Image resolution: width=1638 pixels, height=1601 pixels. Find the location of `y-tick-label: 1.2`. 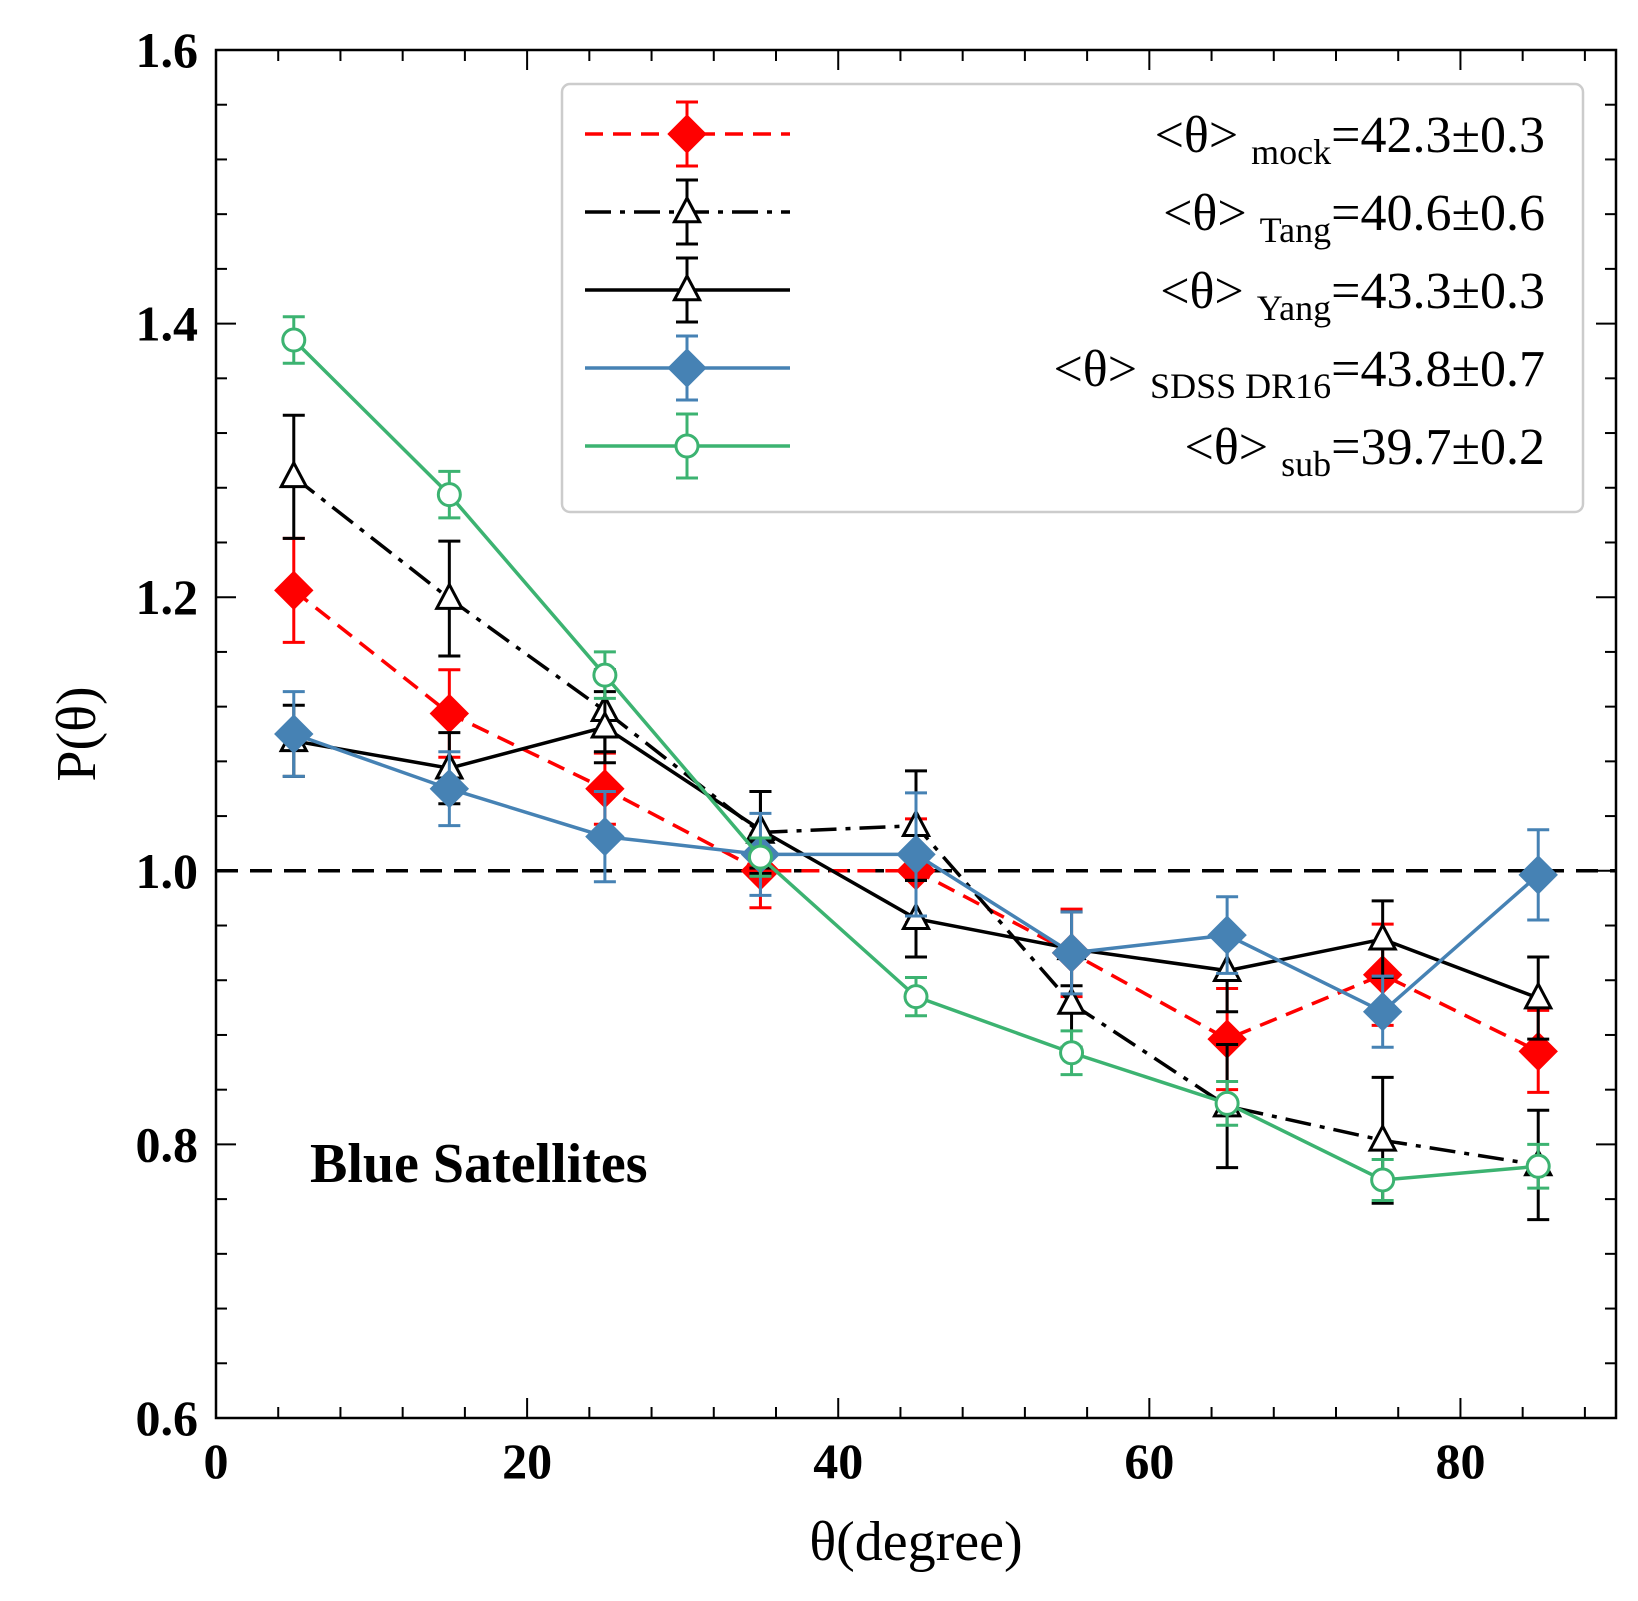

y-tick-label: 1.2 is located at coordinates (167, 597).